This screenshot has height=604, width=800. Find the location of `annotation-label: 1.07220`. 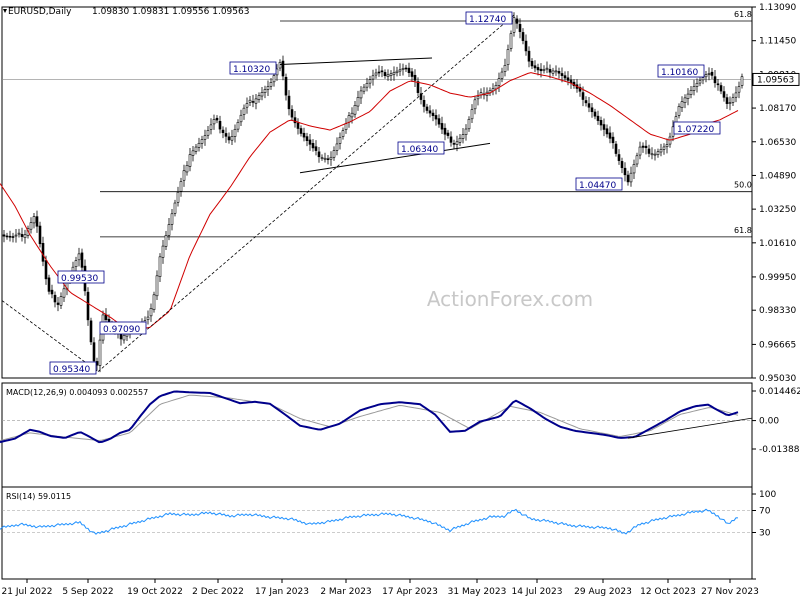

annotation-label: 1.07220 is located at coordinates (695, 130).